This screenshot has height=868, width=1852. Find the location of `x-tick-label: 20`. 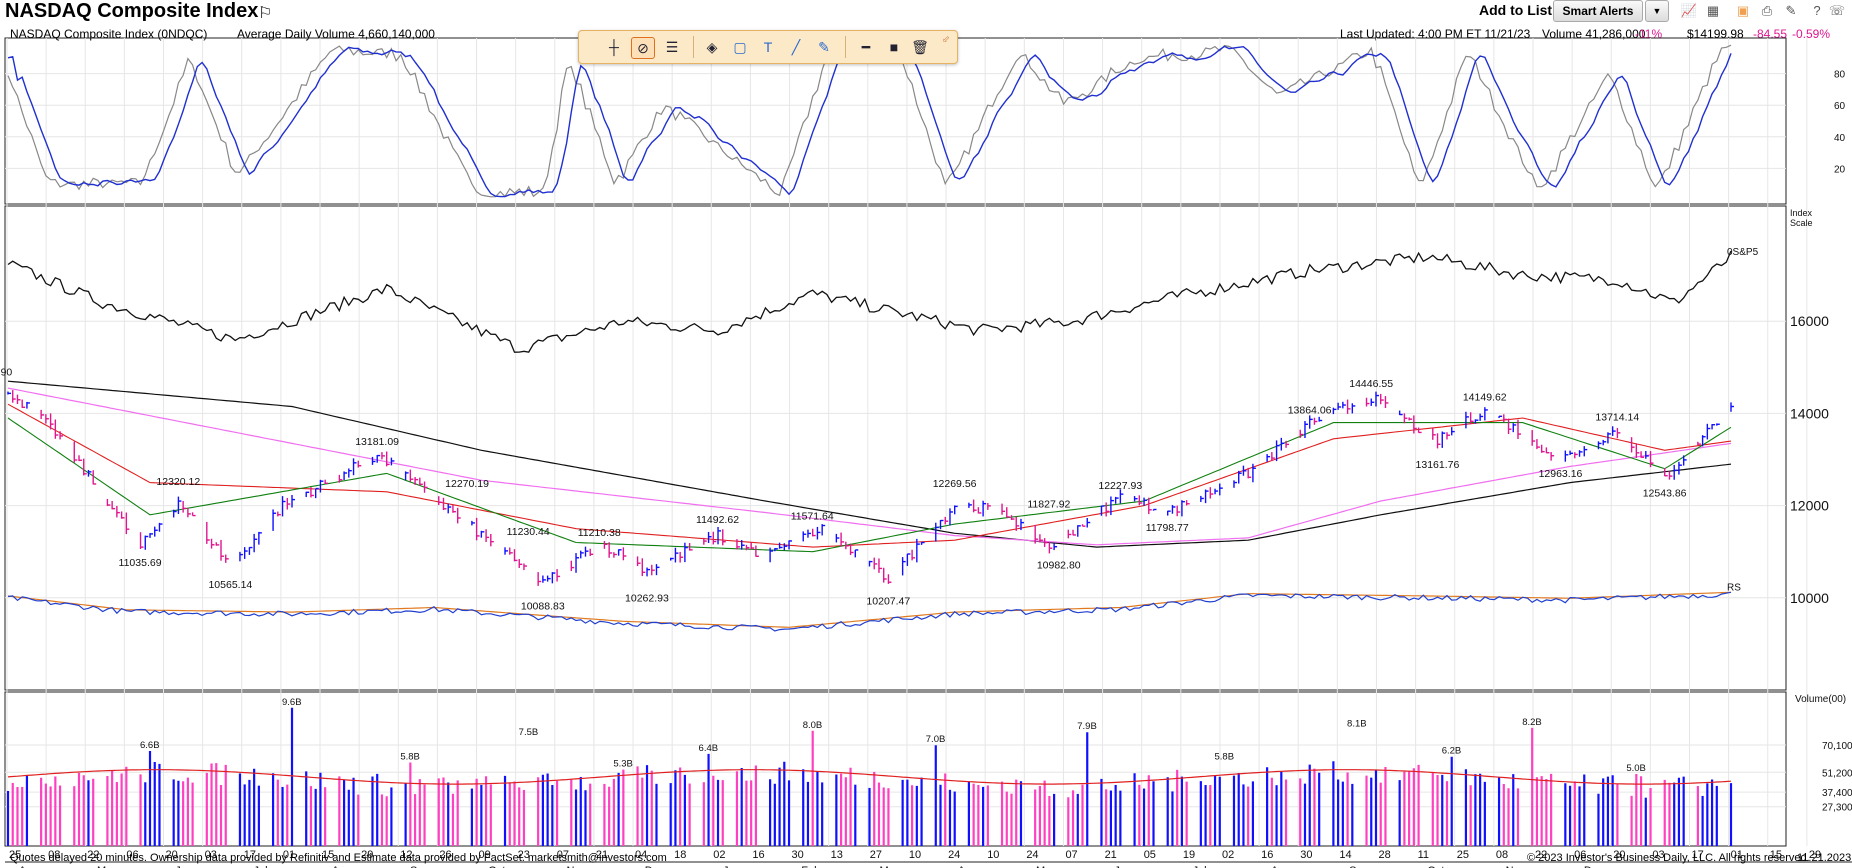

x-tick-label: 20 is located at coordinates (172, 855).